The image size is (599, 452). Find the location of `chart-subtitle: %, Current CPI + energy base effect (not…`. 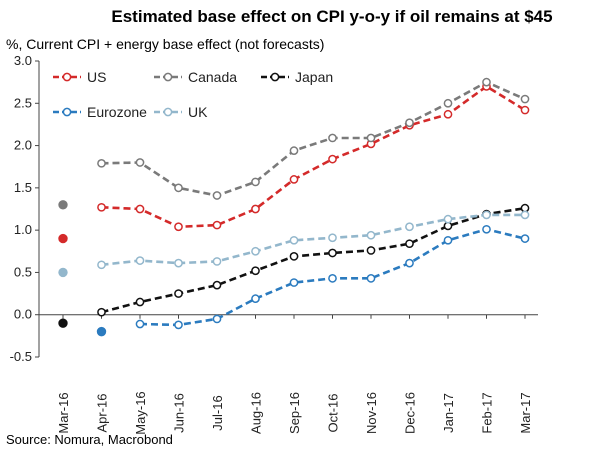

chart-subtitle: %, Current CPI + energy base effect (not… is located at coordinates (165, 44).